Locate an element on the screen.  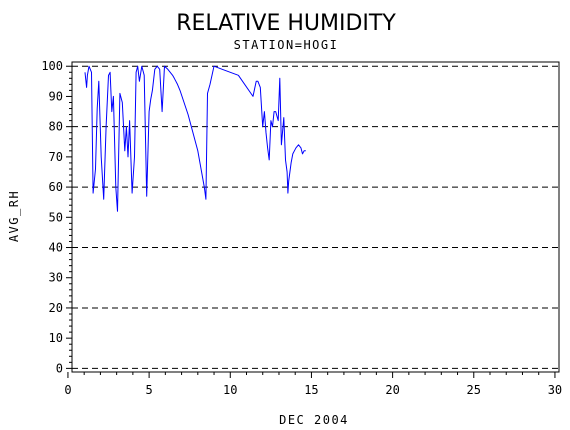
x-tick-label: 30 is located at coordinates (555, 390).